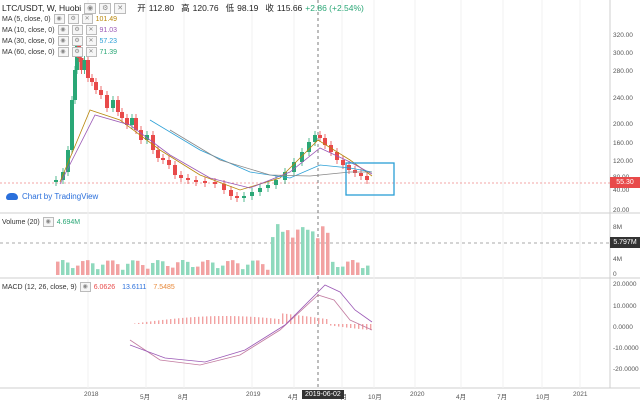  Describe the element at coordinates (90, 8) in the screenshot. I see `visibility-toggle-icon: ◉` at that location.